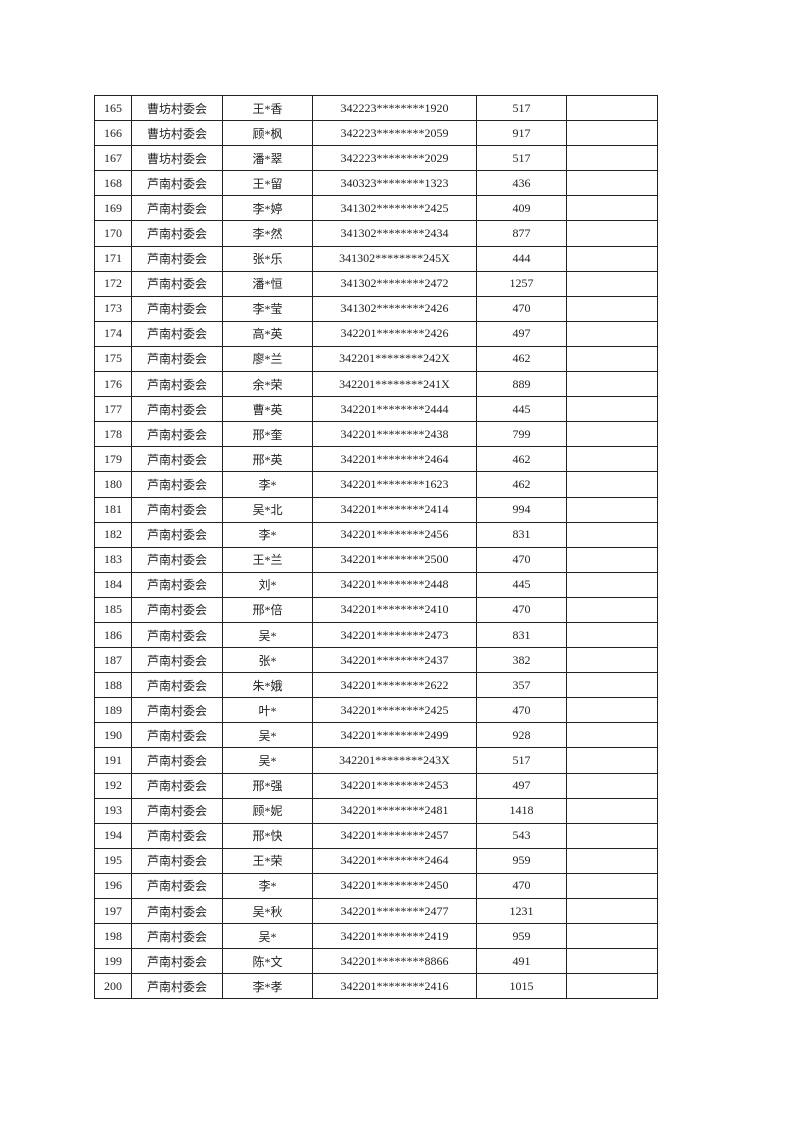  I want to click on row-number-cell: 200, so click(113, 986).